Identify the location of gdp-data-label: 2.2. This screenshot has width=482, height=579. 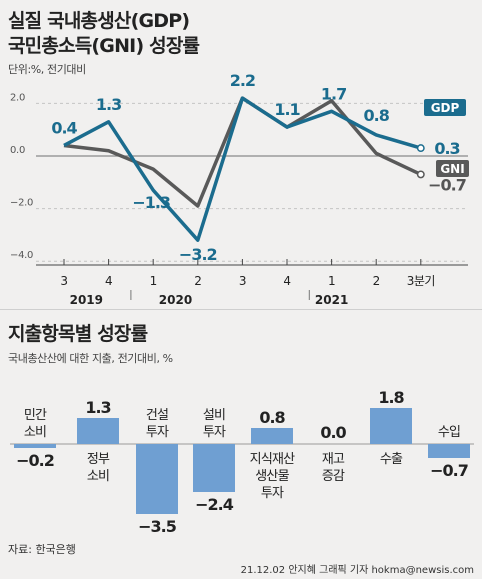
(242, 80).